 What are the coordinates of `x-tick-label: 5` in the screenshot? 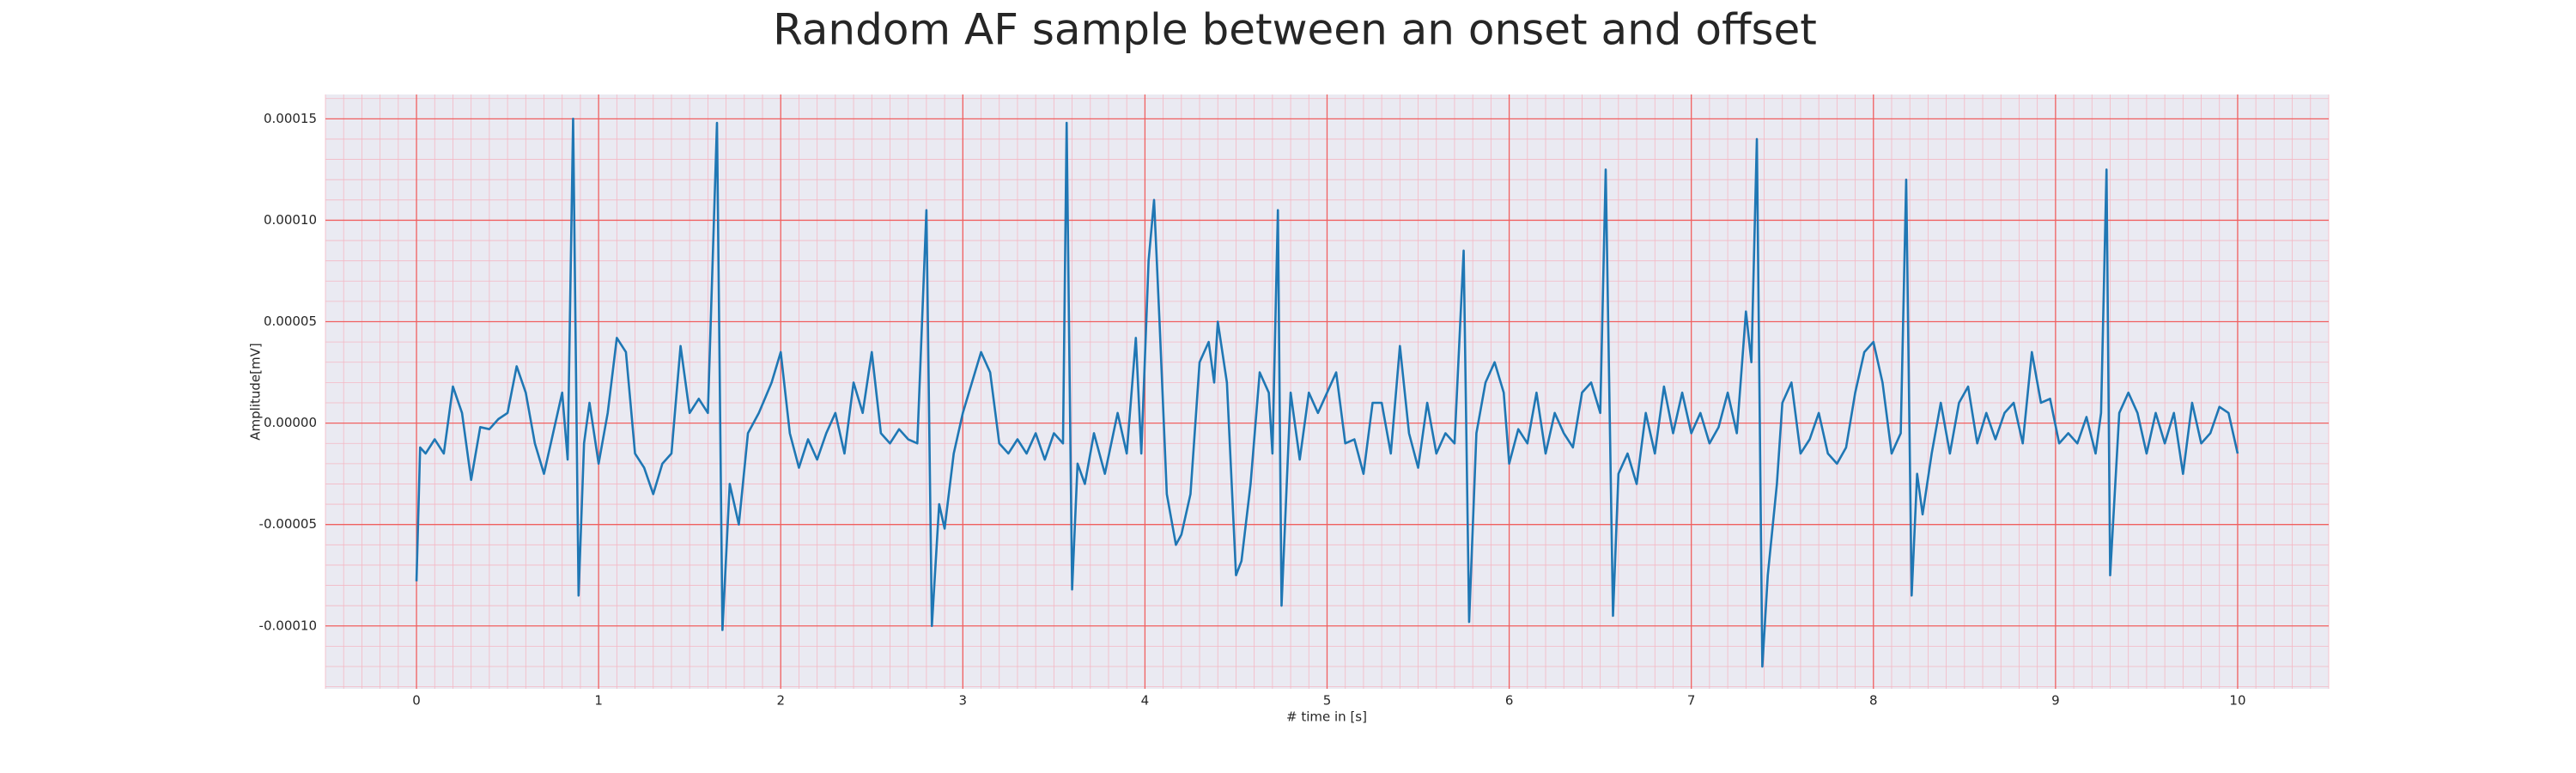 It's located at (1327, 701).